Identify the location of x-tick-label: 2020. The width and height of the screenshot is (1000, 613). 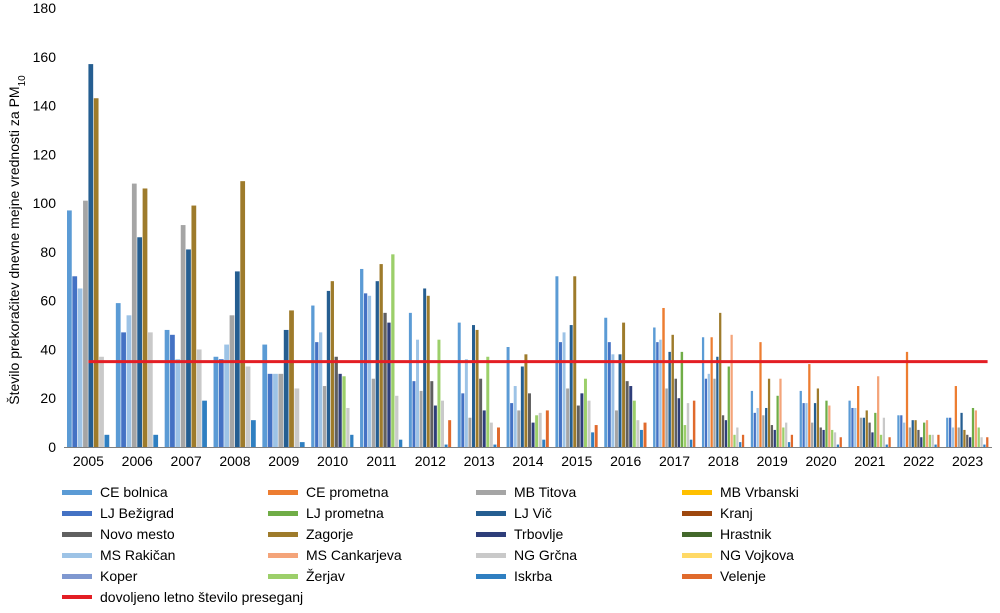
(820, 461).